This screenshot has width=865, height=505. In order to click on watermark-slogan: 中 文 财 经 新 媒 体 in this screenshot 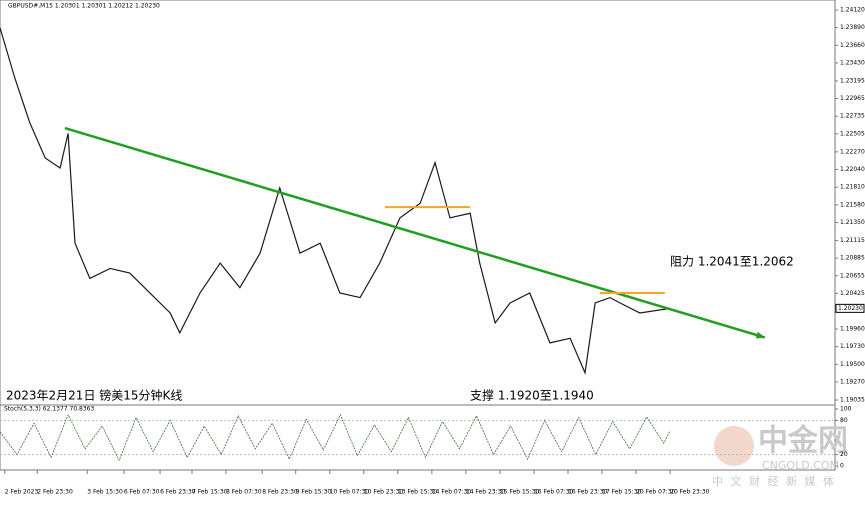, I will do `click(774, 481)`.